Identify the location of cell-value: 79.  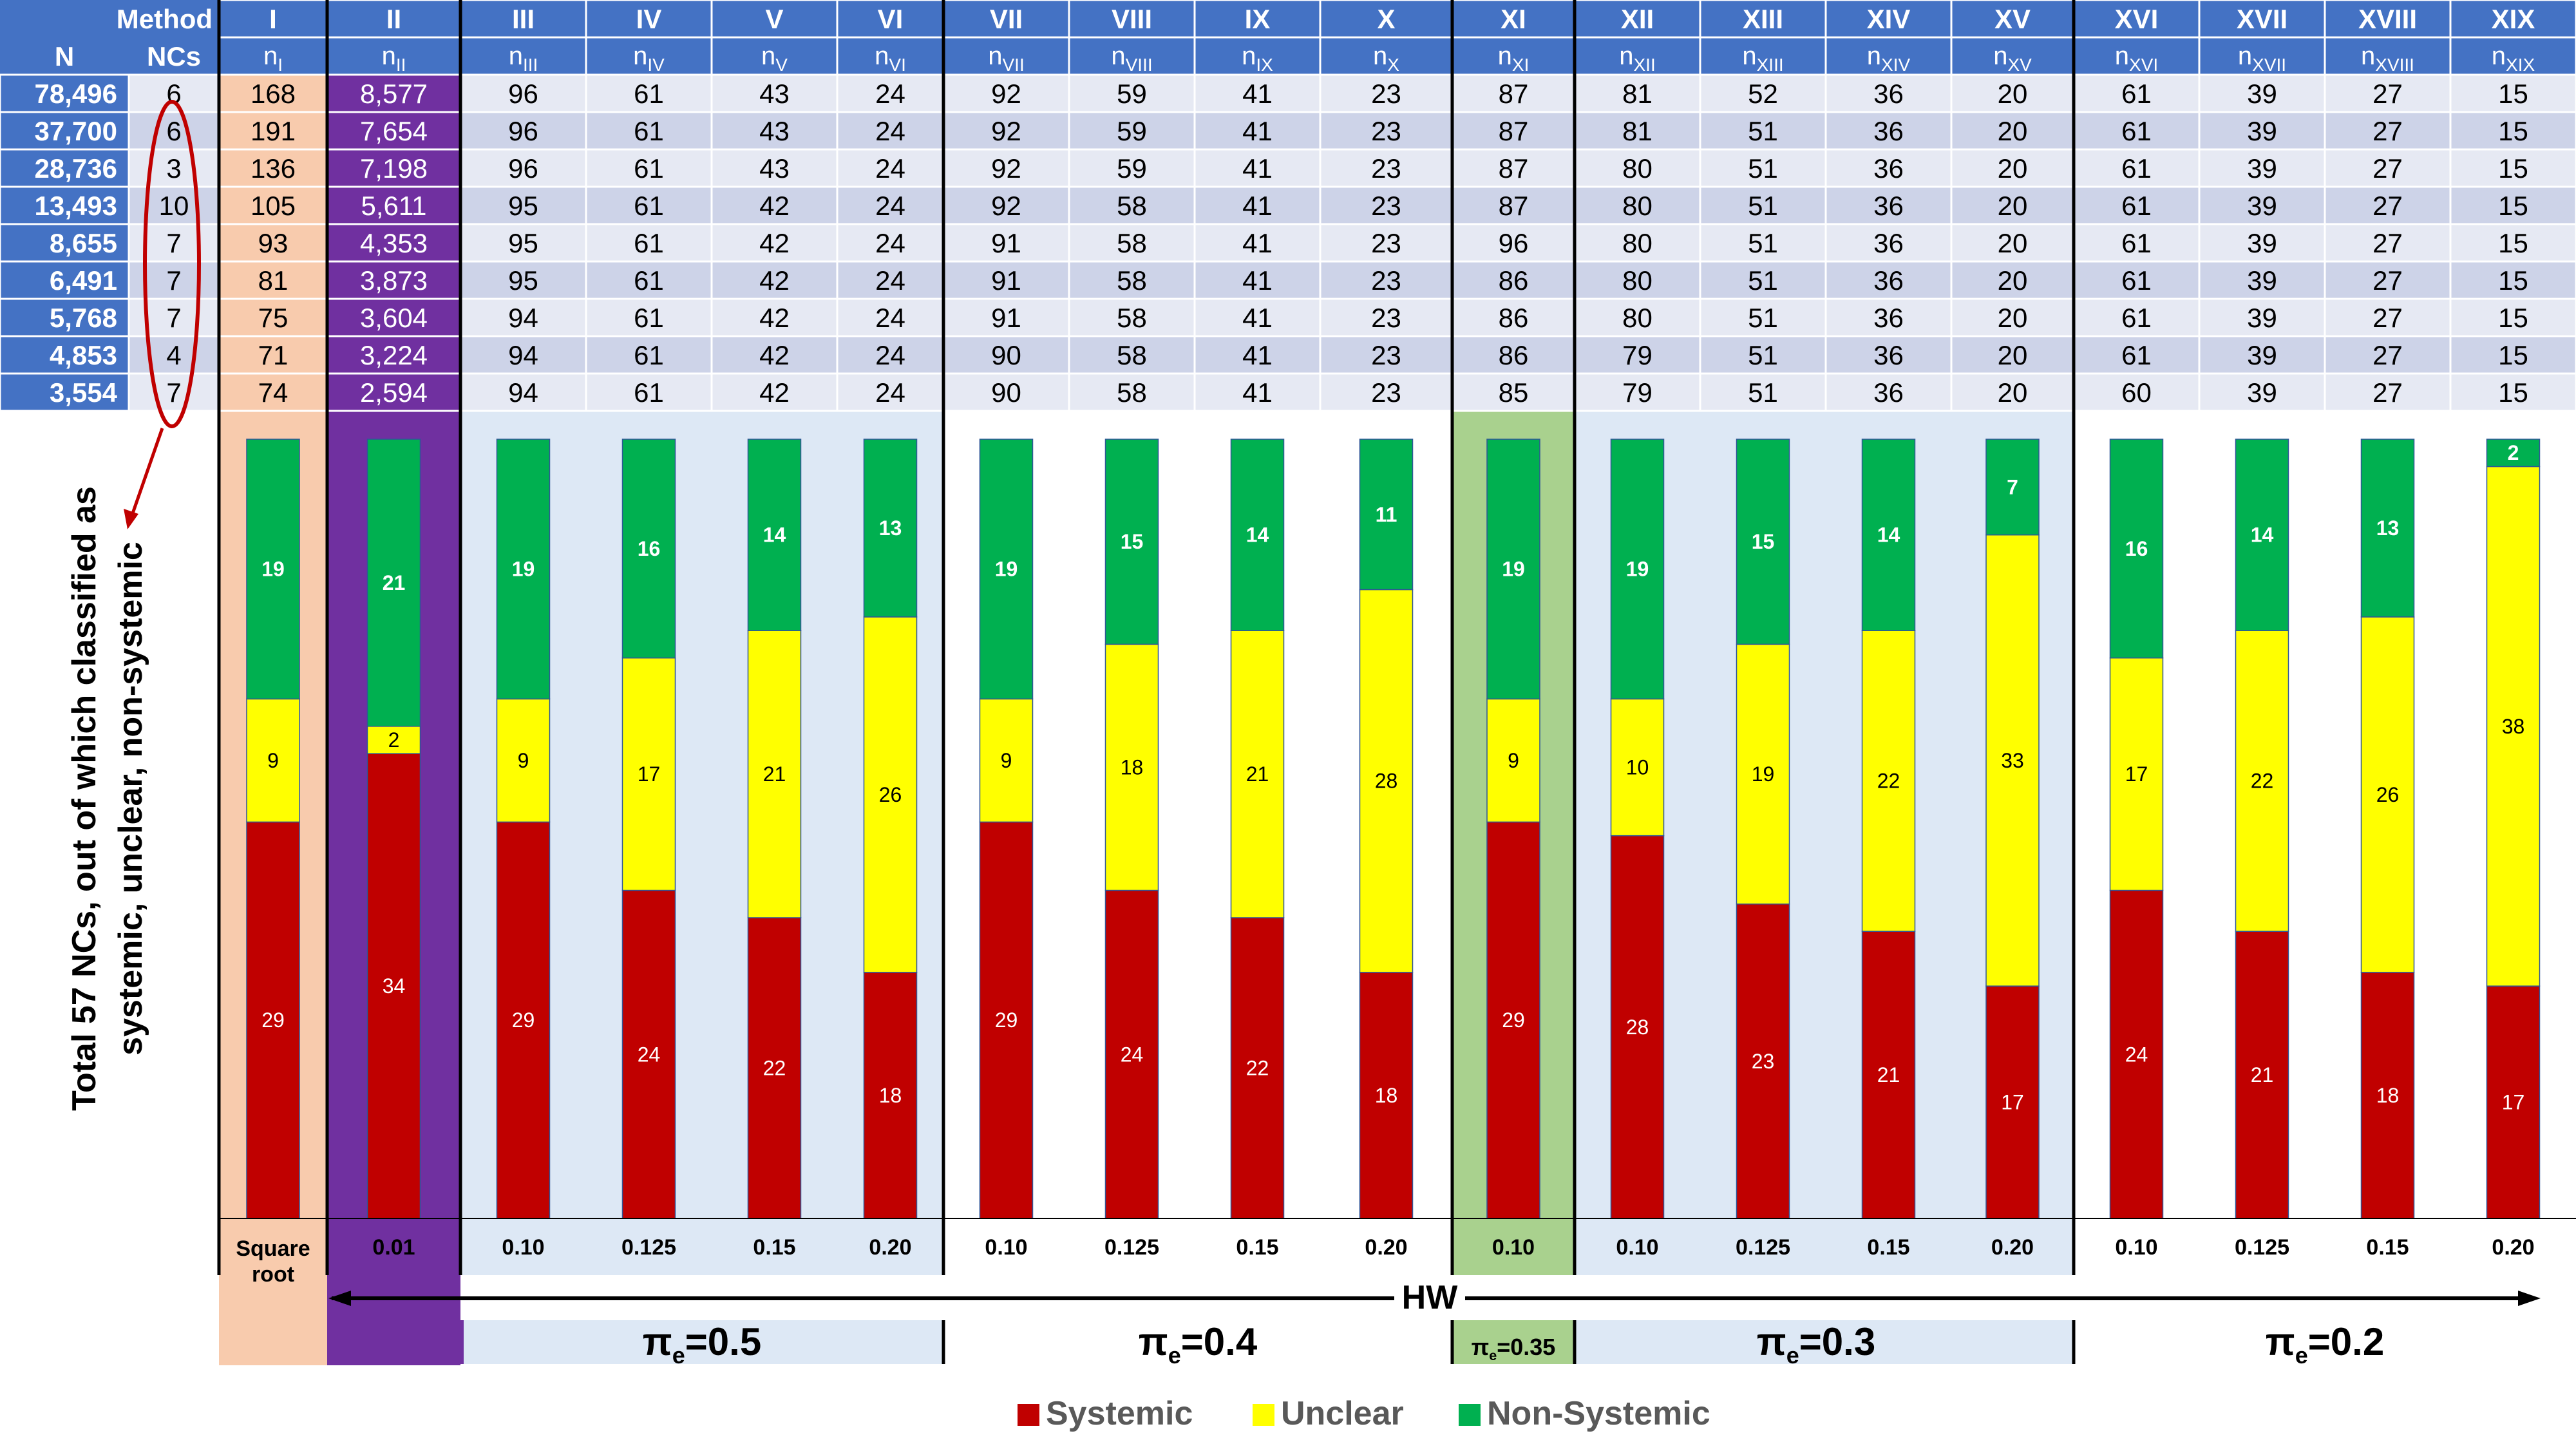
(1638, 355).